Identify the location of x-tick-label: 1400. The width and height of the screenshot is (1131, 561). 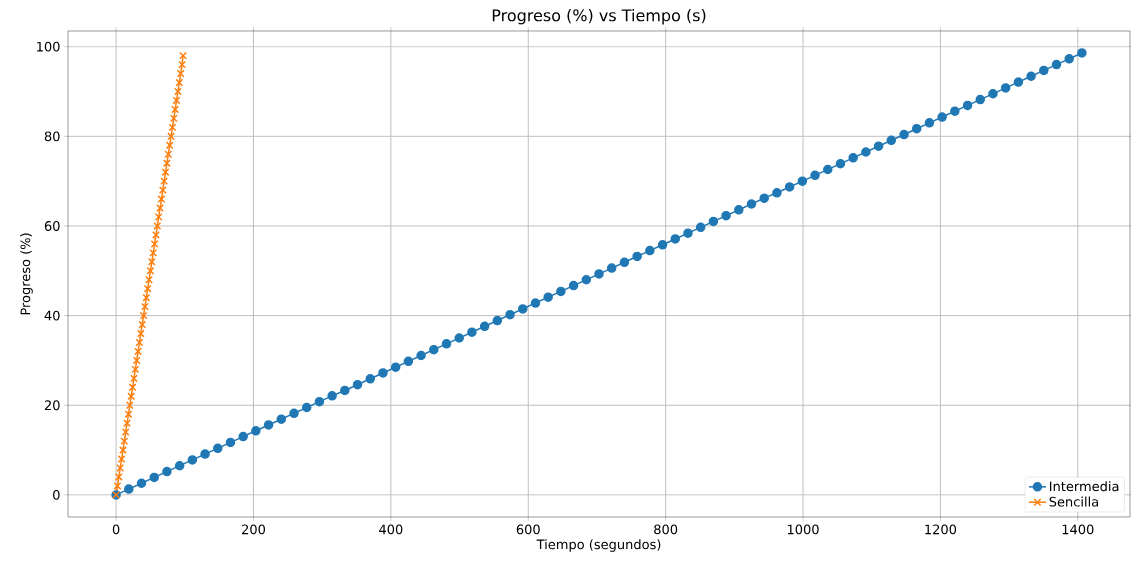
(1078, 529).